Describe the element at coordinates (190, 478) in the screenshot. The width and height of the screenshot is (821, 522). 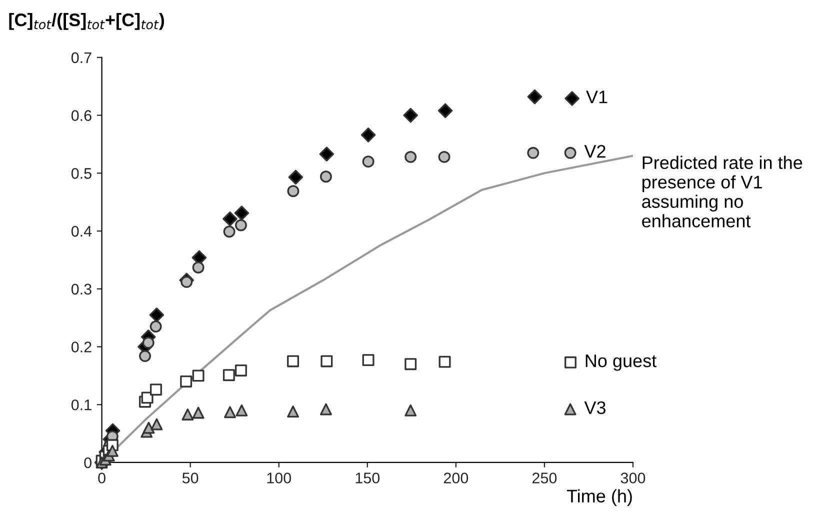
I see `x-tick-label: 50` at that location.